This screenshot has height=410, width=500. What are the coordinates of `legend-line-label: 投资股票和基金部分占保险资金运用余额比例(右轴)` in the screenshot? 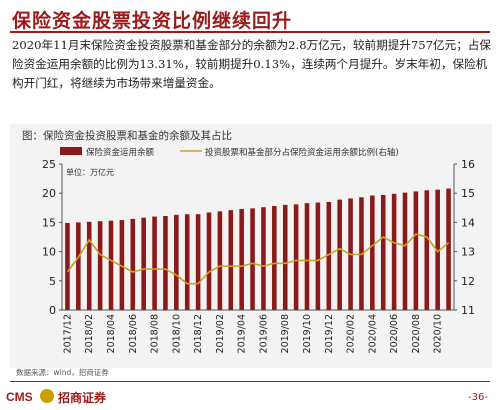 It's located at (302, 152).